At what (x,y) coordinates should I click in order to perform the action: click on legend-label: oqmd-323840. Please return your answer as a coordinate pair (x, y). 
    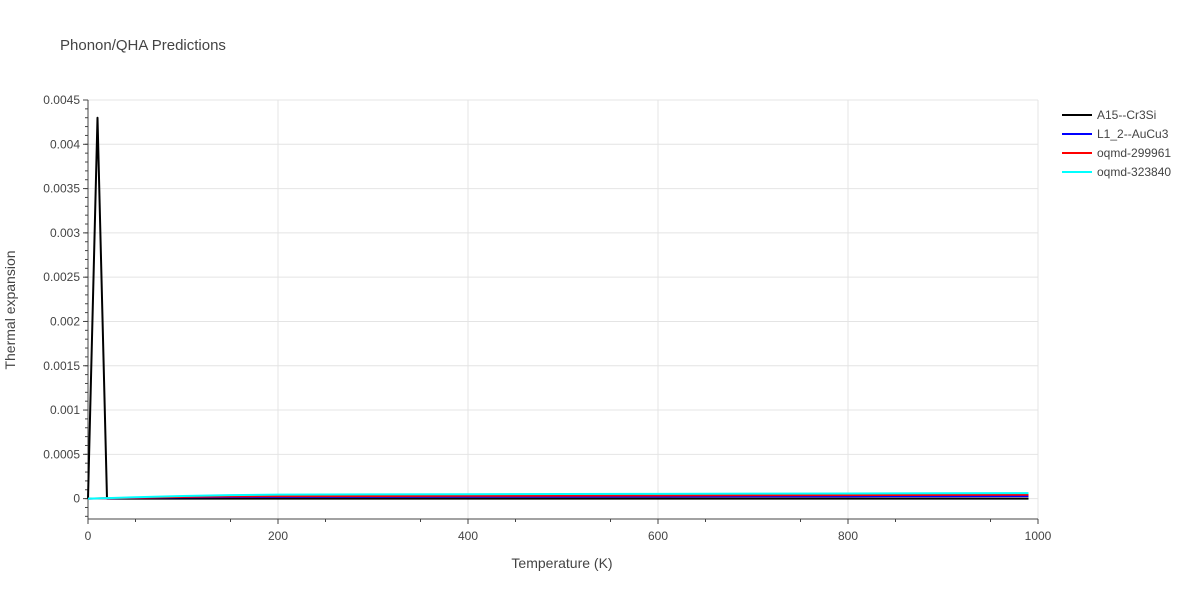
    Looking at the image, I should click on (1134, 172).